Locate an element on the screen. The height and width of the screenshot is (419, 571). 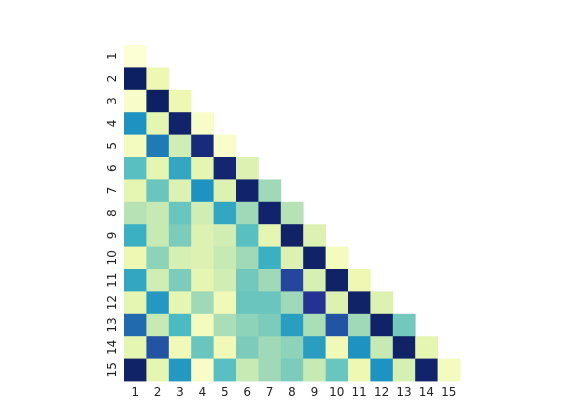
y-tick-label: 12 is located at coordinates (112, 302).